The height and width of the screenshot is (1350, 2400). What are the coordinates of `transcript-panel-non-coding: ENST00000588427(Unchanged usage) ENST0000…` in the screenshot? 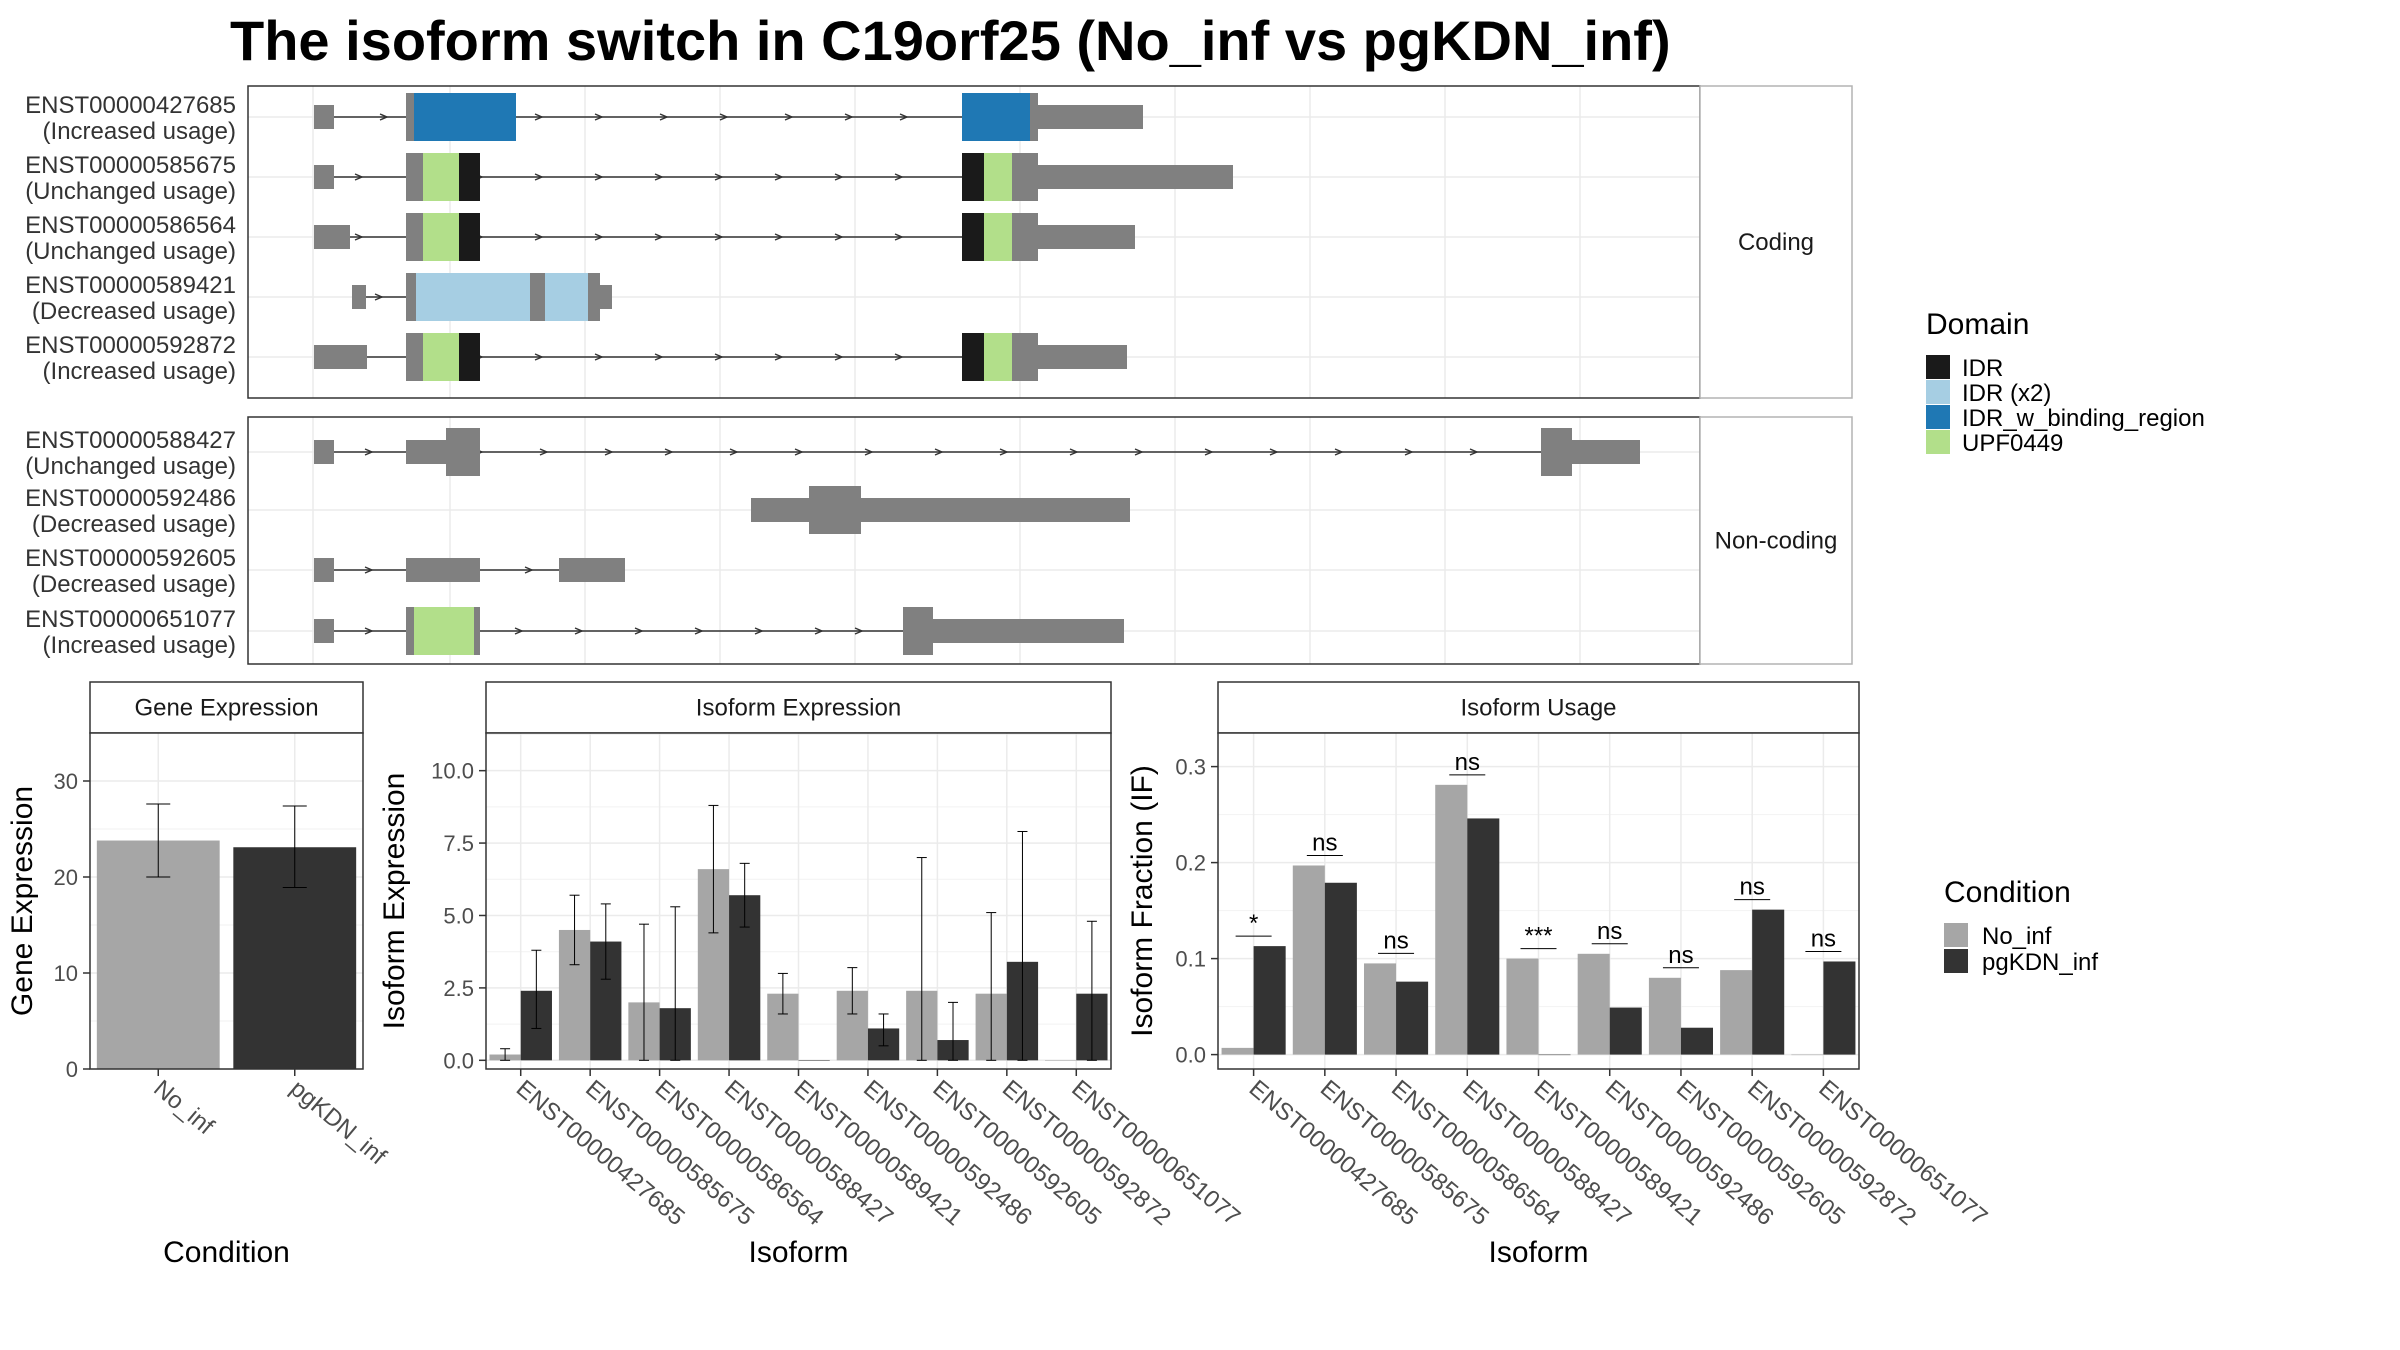 It's located at (939, 540).